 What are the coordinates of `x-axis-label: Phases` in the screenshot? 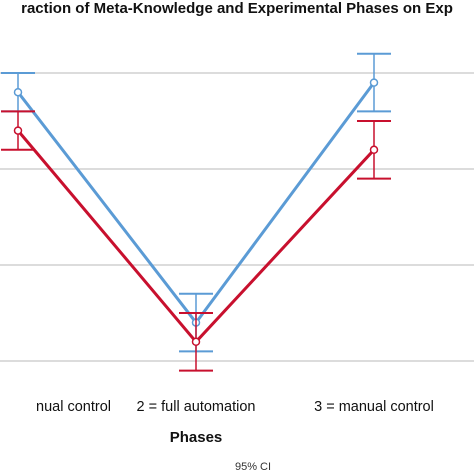 It's located at (196, 437).